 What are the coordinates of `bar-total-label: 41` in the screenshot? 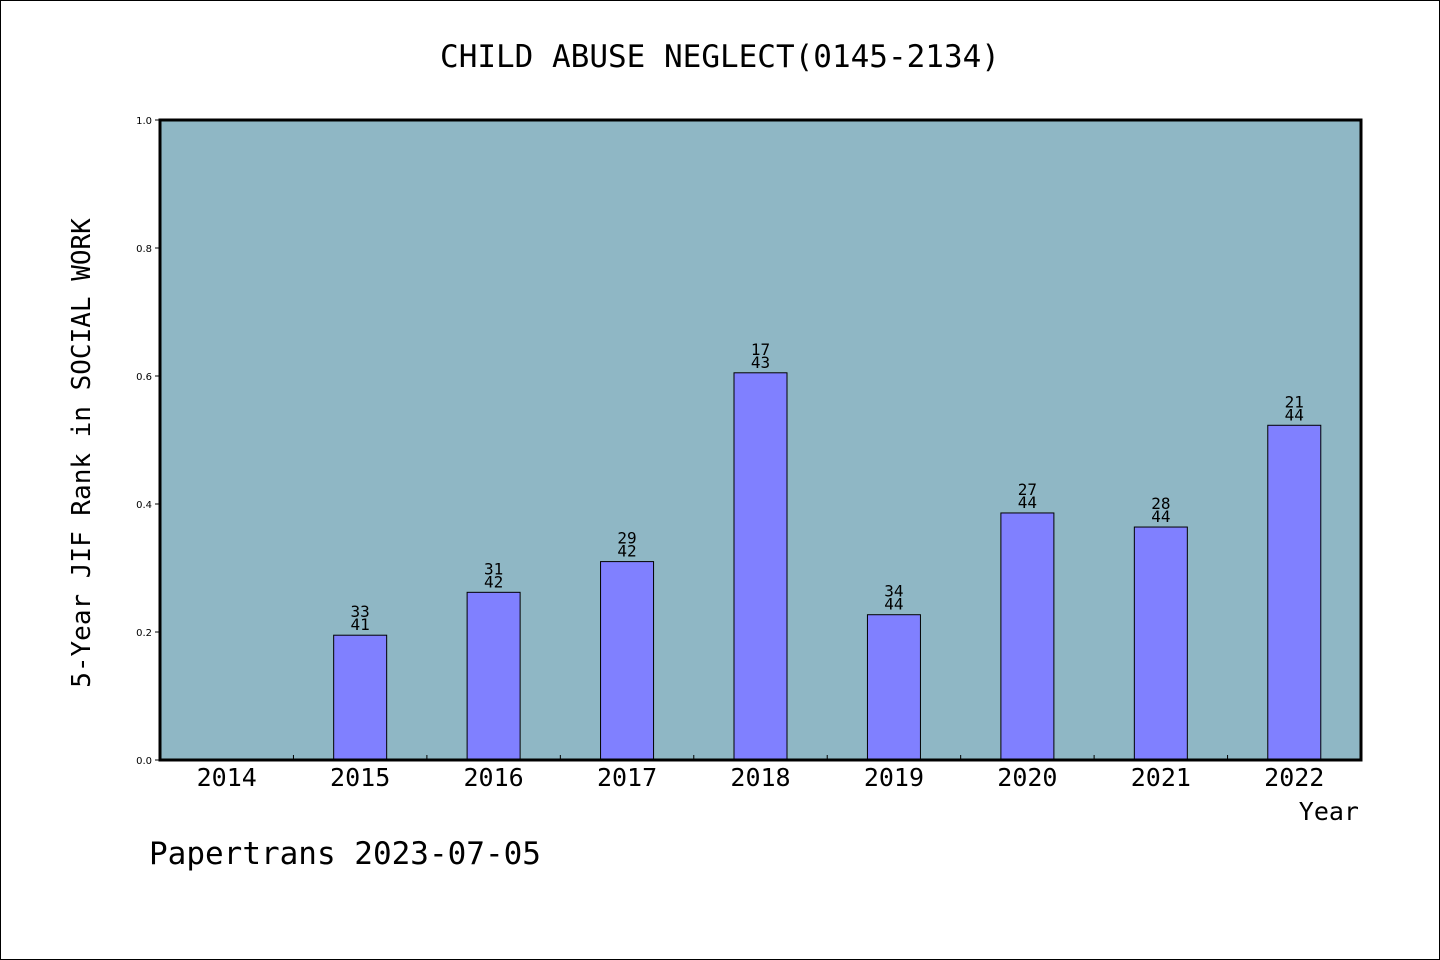 It's located at (360, 624).